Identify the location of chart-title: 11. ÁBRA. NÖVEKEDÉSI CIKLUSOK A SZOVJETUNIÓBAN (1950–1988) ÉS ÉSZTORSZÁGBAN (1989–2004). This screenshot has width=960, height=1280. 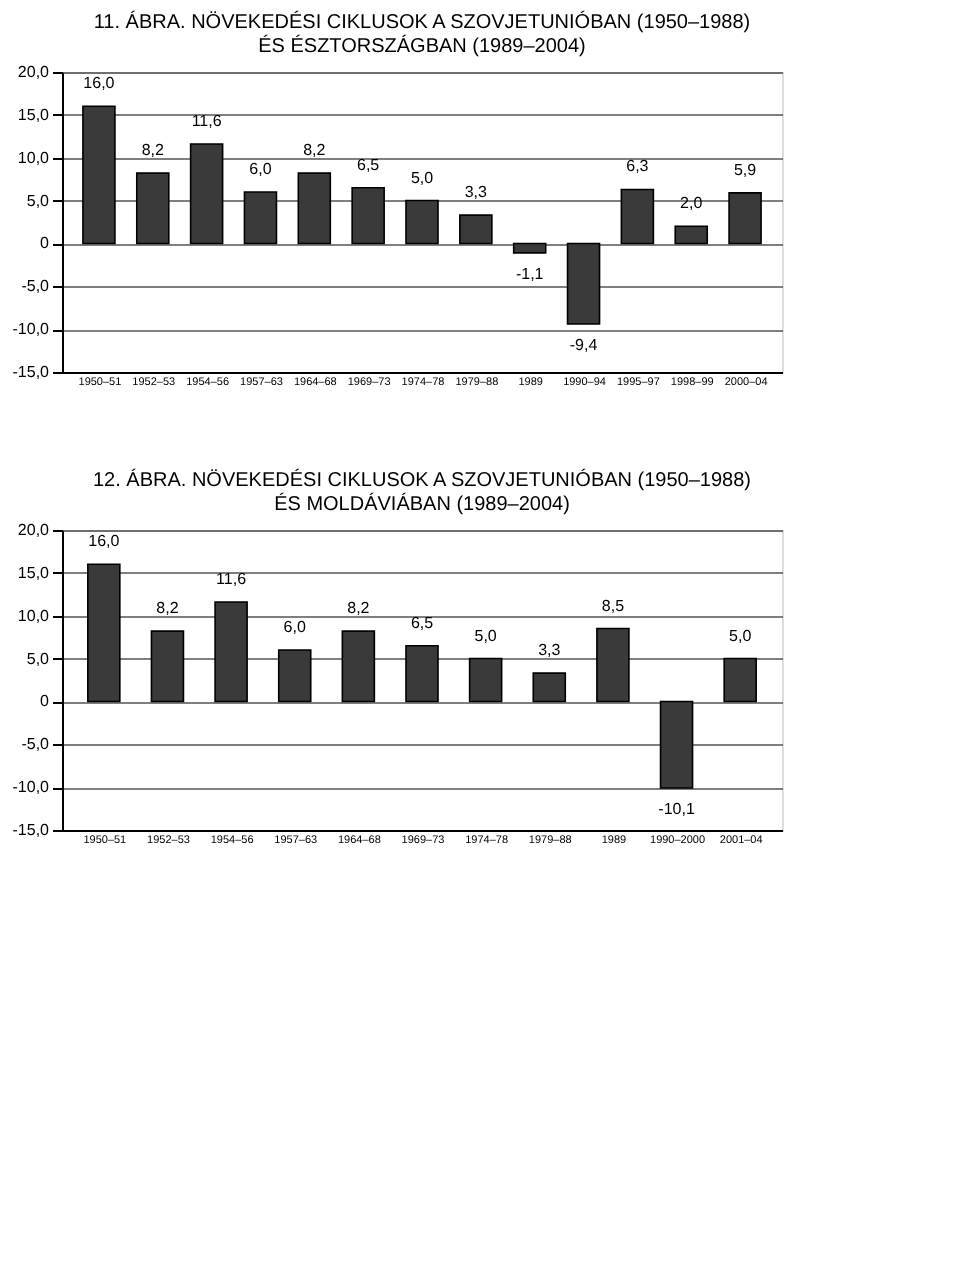
(422, 34).